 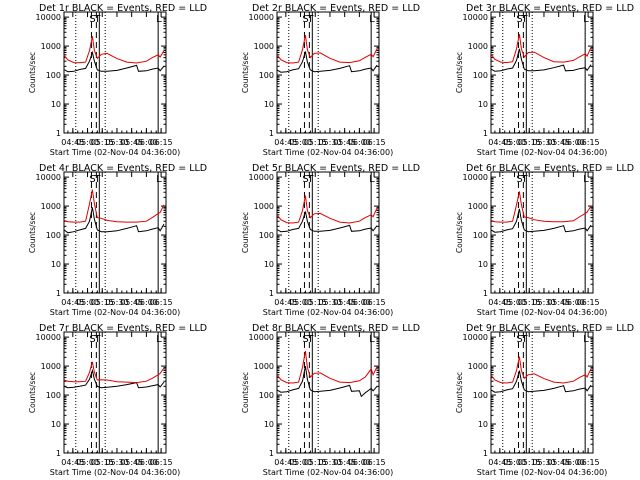 I want to click on panel-title: Det 2r BLACK = Events, RED = LLD, so click(x=336, y=8).